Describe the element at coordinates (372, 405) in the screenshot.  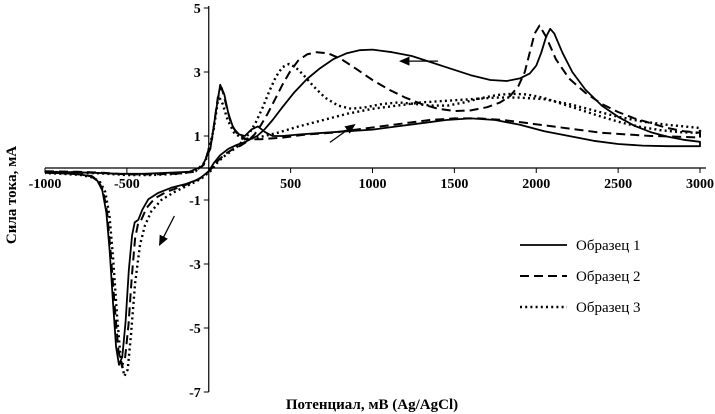
I see `x-axis-title: Потенциал, мВ (Ag/AgCl)` at that location.